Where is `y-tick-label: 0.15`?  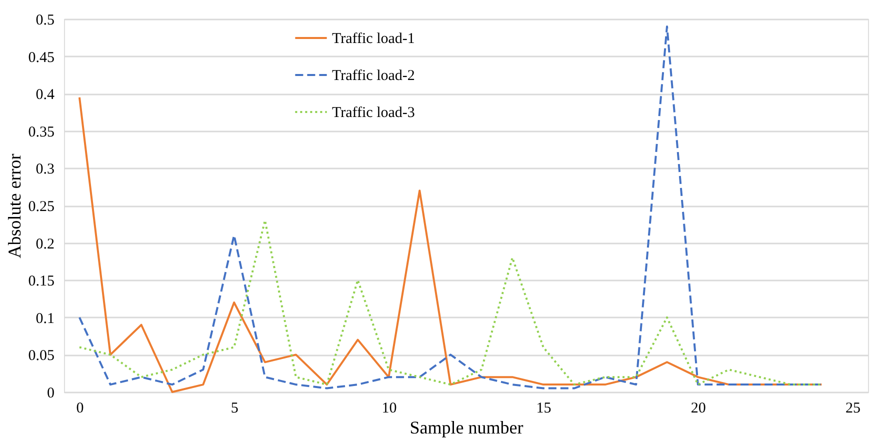 y-tick-label: 0.15 is located at coordinates (41, 282).